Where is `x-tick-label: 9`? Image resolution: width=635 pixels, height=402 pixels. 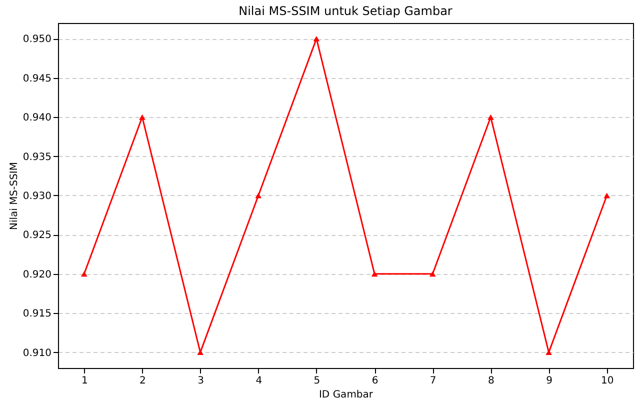
x-tick-label: 9 is located at coordinates (549, 381).